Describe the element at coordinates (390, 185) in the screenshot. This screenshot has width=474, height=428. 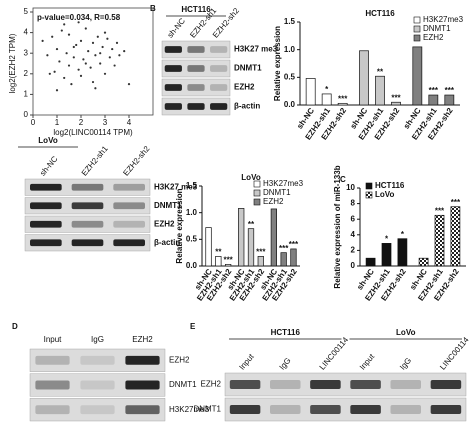
I see `legend-label: HCT116` at that location.